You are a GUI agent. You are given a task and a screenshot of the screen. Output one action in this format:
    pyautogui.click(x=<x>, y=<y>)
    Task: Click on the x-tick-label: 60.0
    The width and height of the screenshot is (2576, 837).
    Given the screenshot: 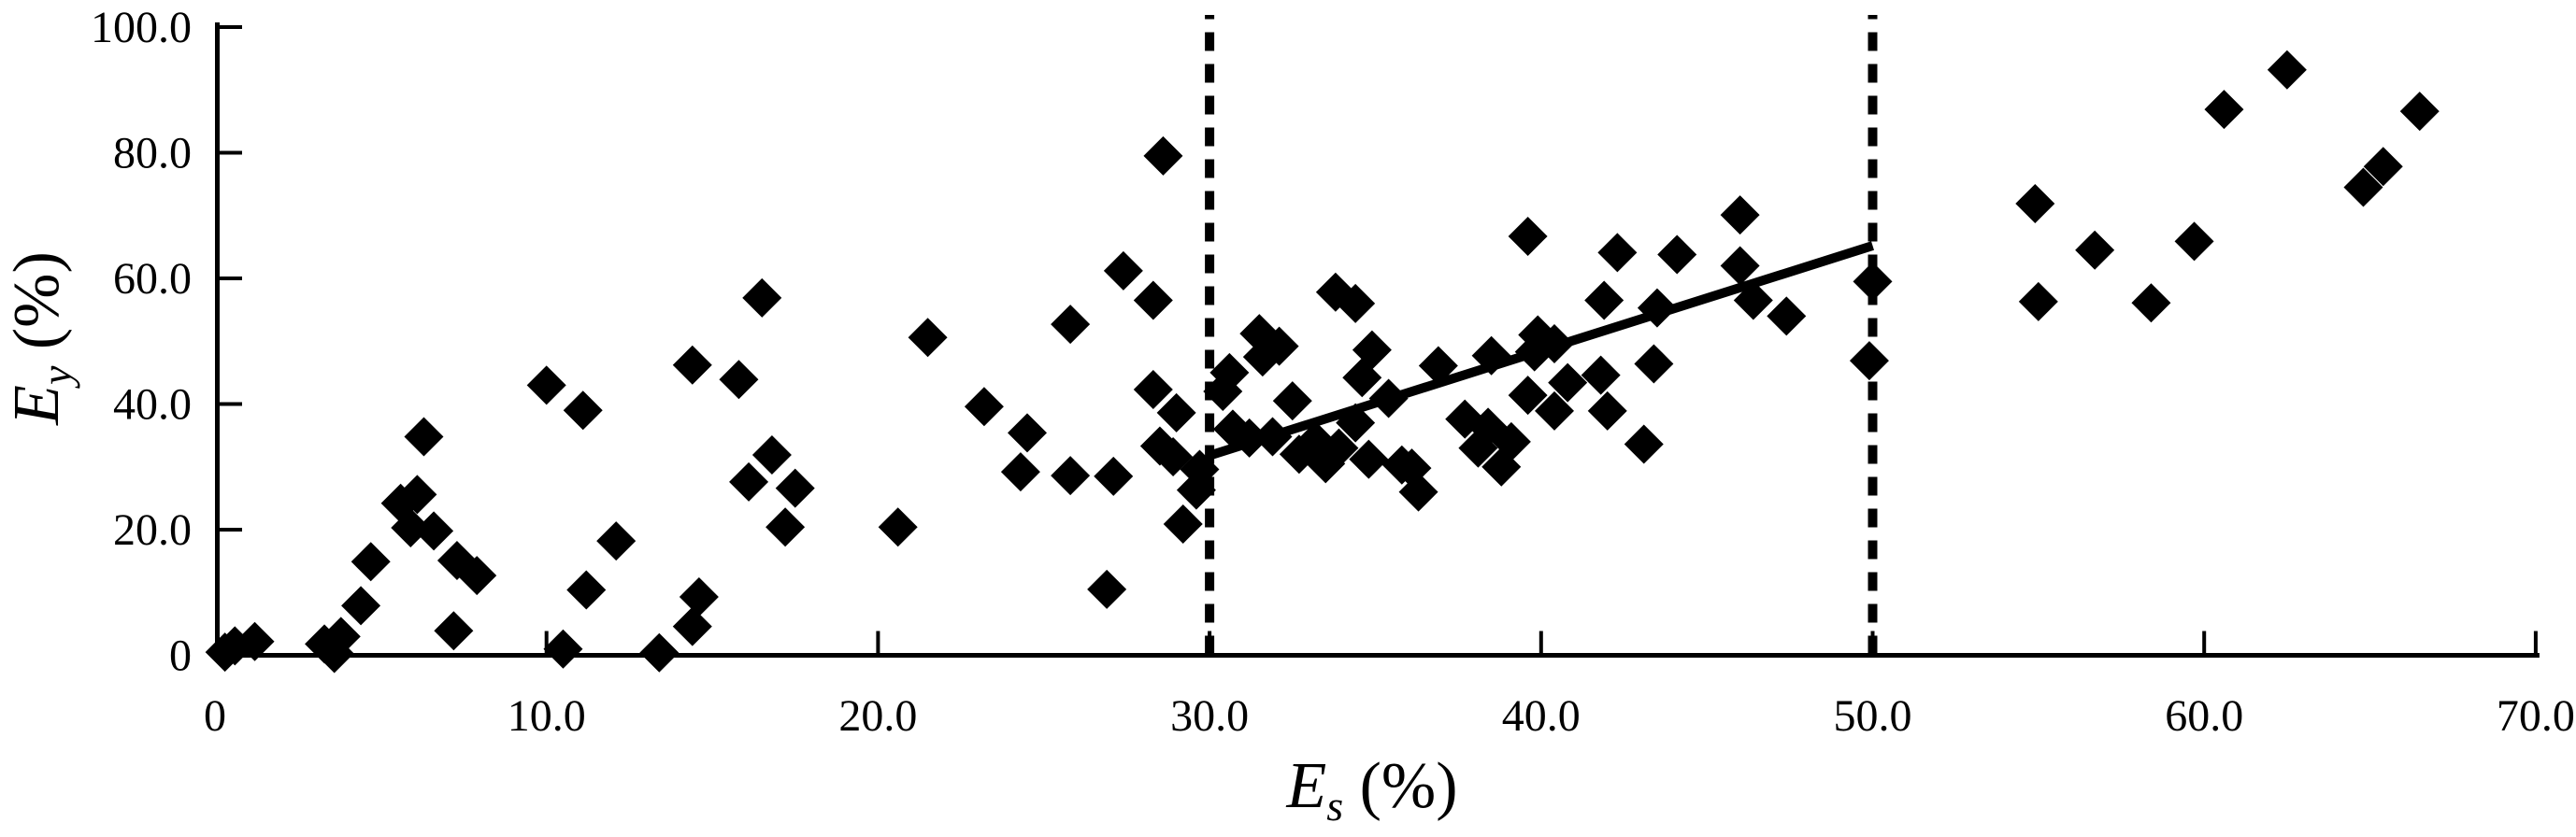 What is the action you would take?
    pyautogui.click(x=2204, y=716)
    